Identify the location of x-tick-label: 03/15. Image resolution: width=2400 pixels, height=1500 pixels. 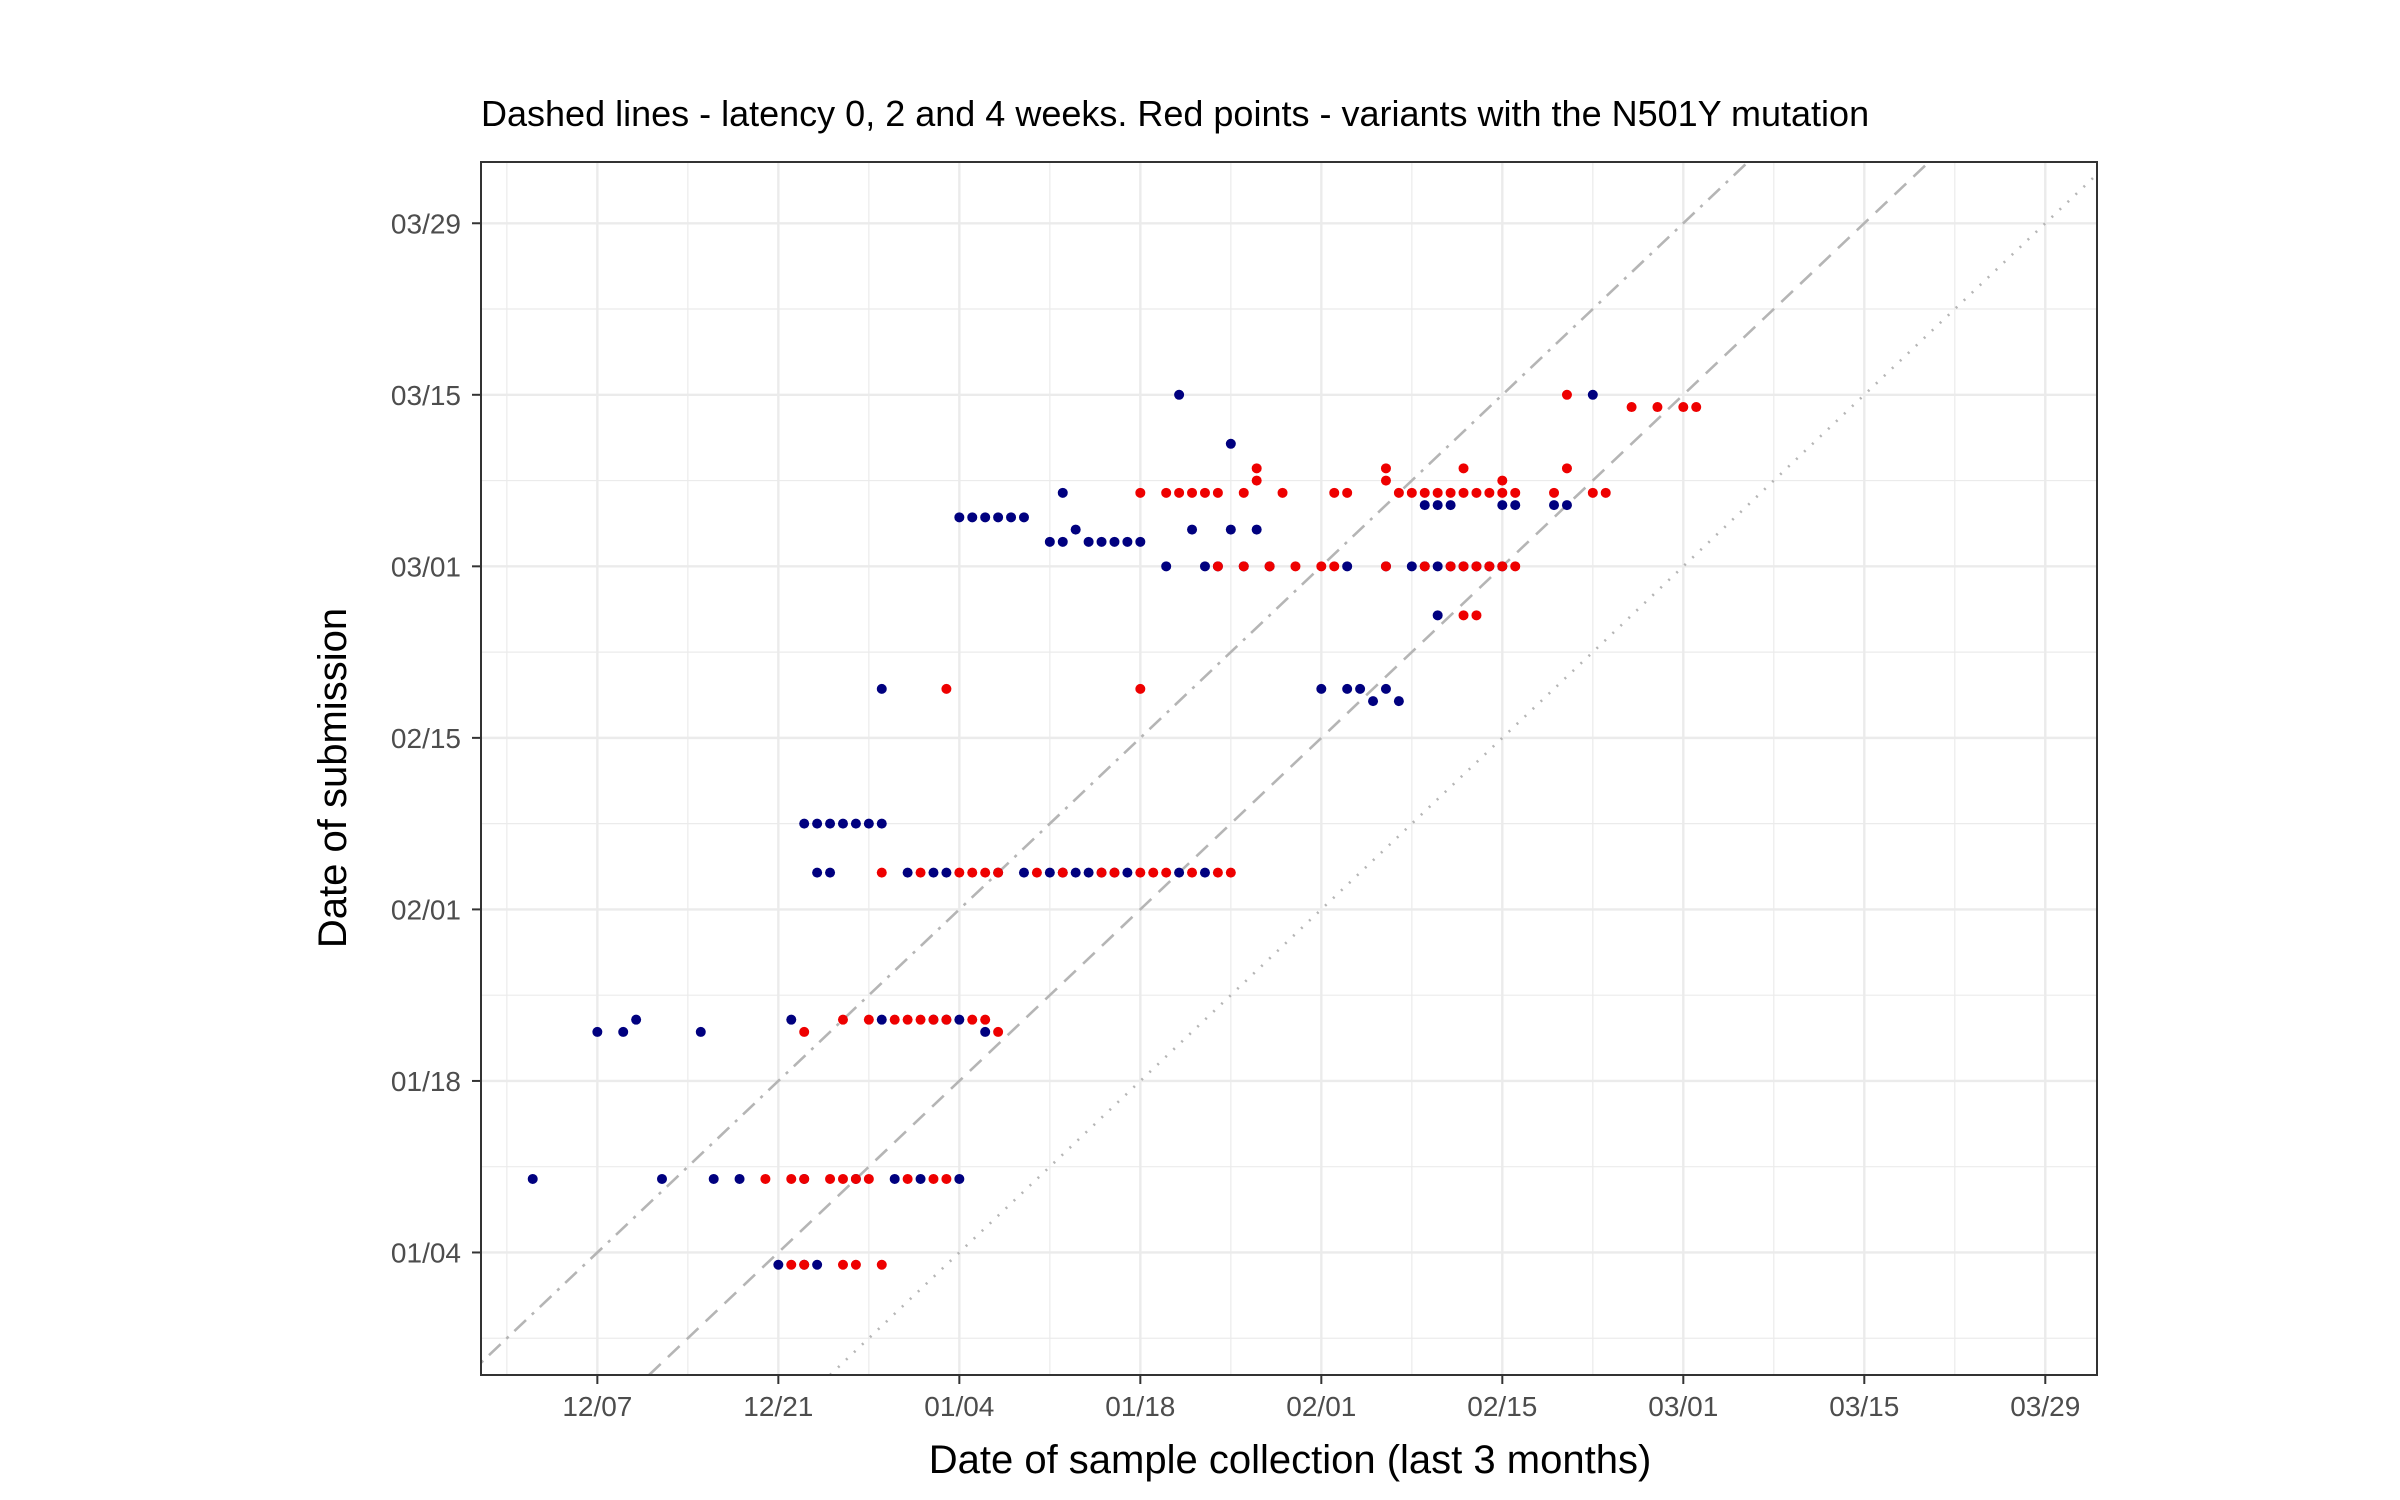
(1864, 1406).